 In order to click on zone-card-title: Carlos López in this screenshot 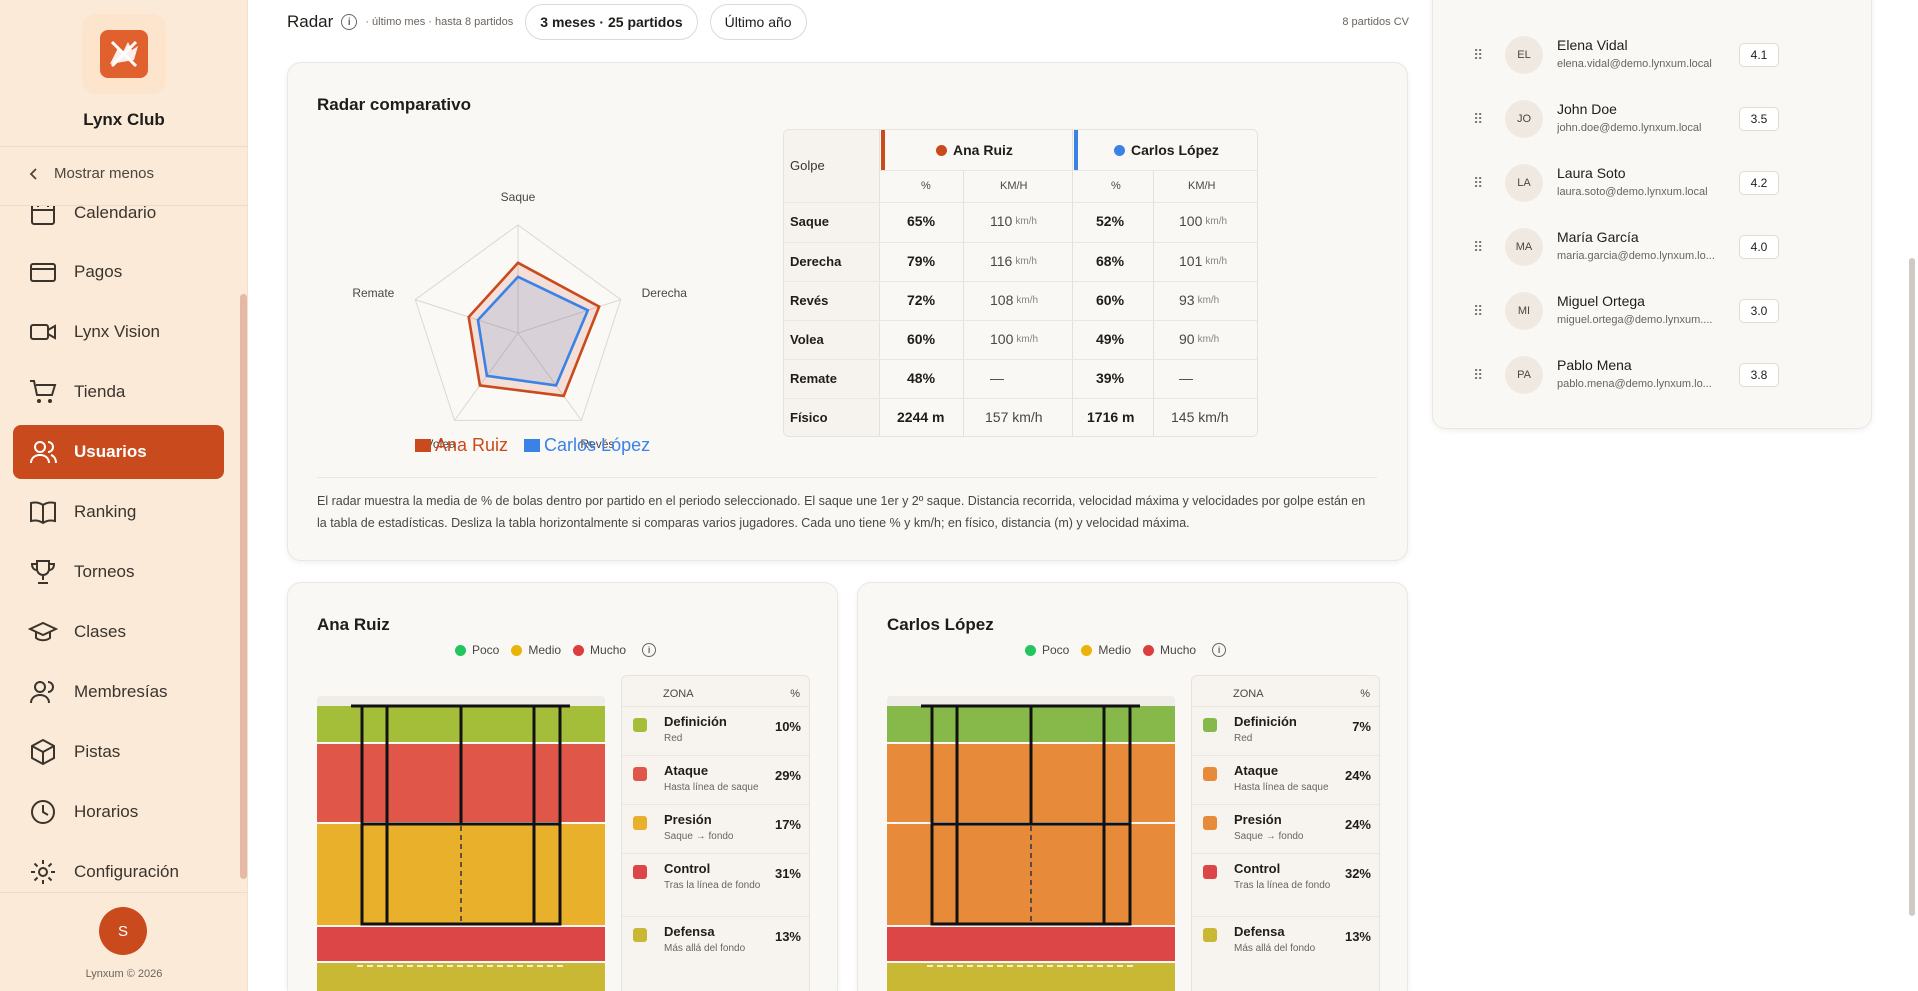, I will do `click(940, 624)`.